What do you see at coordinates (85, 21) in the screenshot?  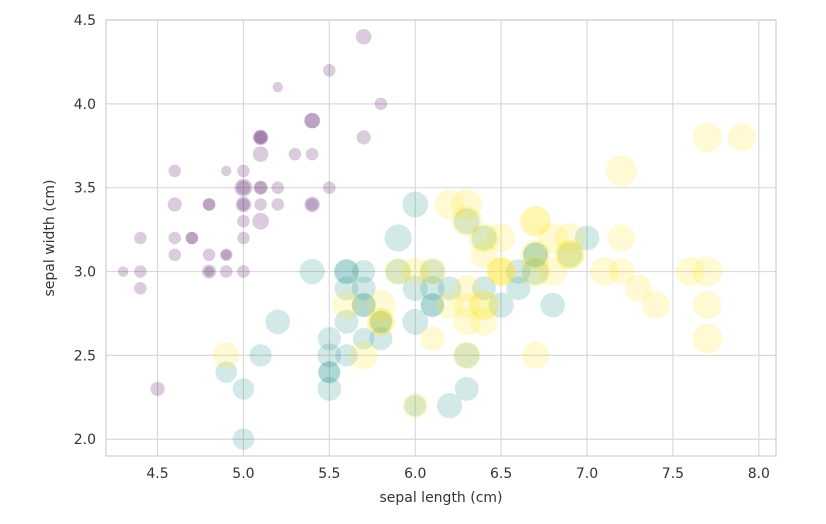 I see `y-tick-label: 4.5` at bounding box center [85, 21].